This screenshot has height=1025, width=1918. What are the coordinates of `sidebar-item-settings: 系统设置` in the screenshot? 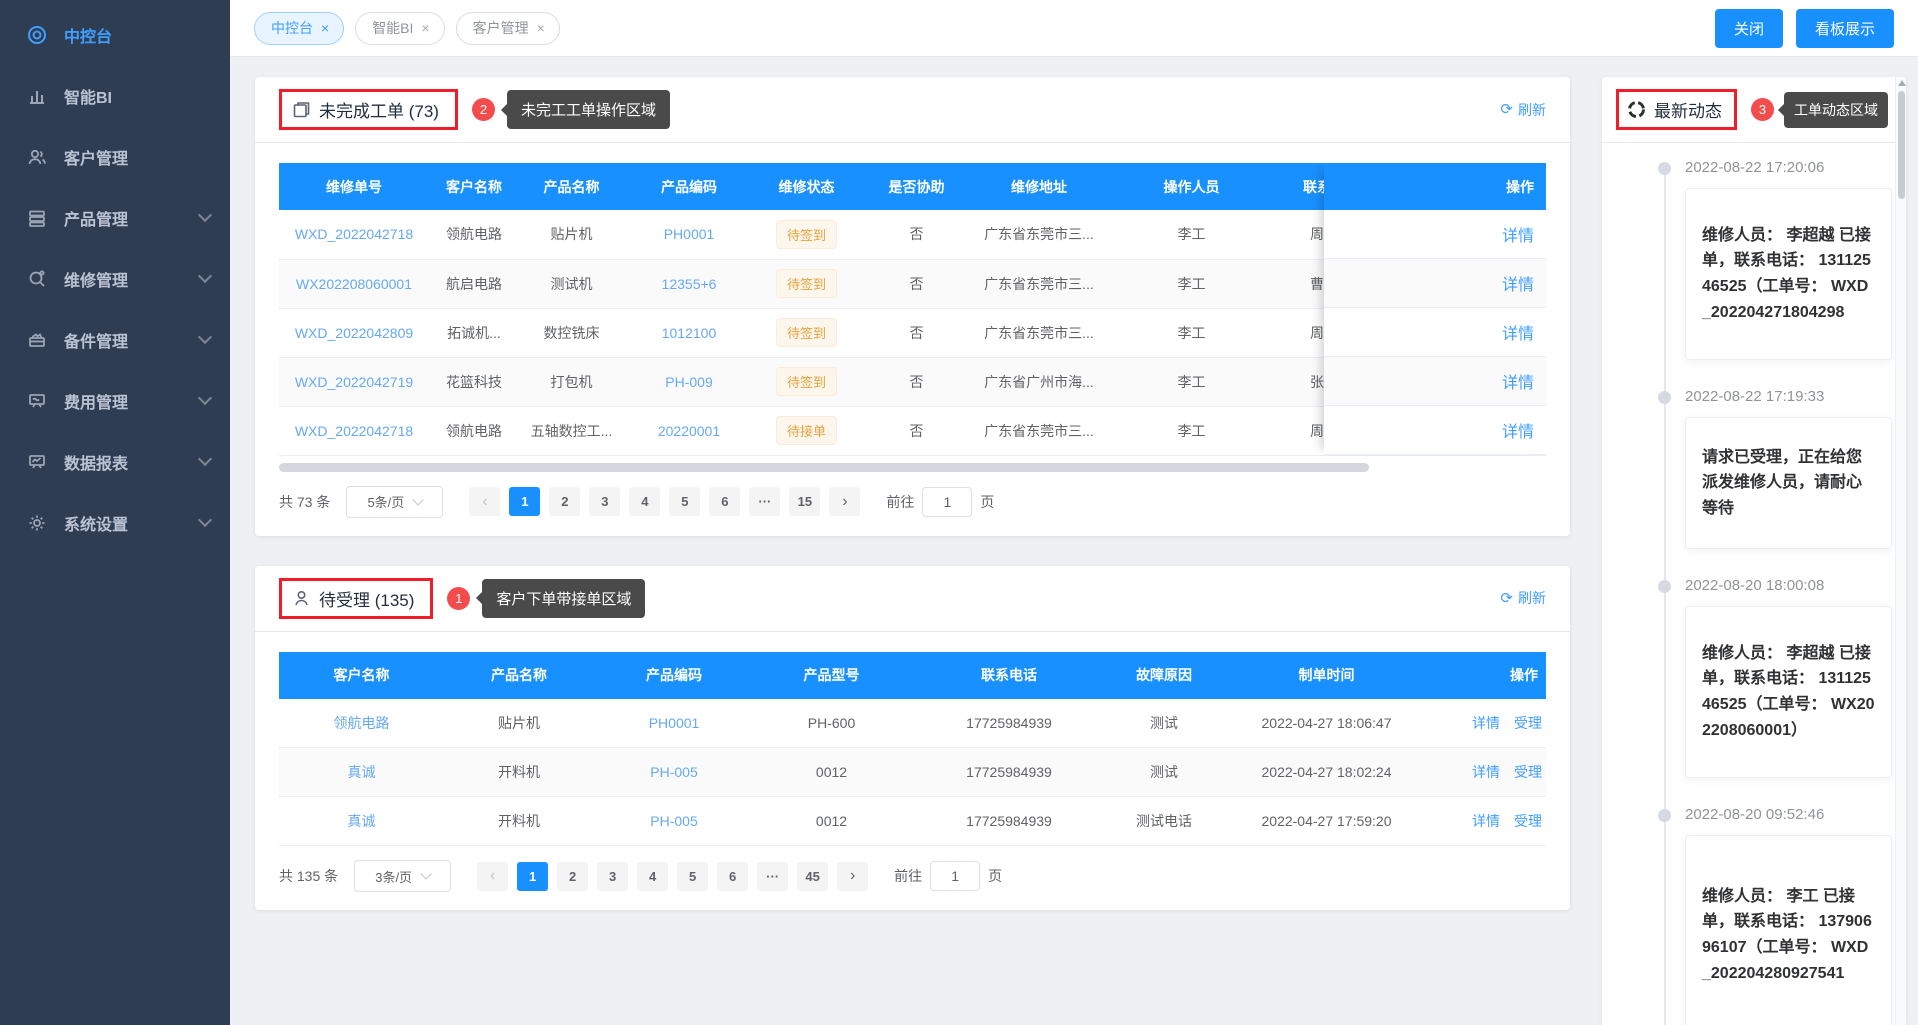 It's located at (115, 522).